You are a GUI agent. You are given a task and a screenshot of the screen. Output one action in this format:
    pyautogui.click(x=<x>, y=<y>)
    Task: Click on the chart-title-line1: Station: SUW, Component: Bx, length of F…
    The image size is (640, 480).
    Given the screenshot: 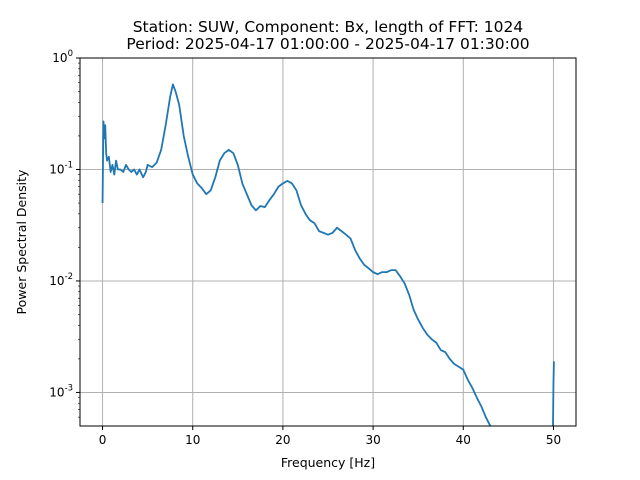 What is the action you would take?
    pyautogui.click(x=328, y=27)
    